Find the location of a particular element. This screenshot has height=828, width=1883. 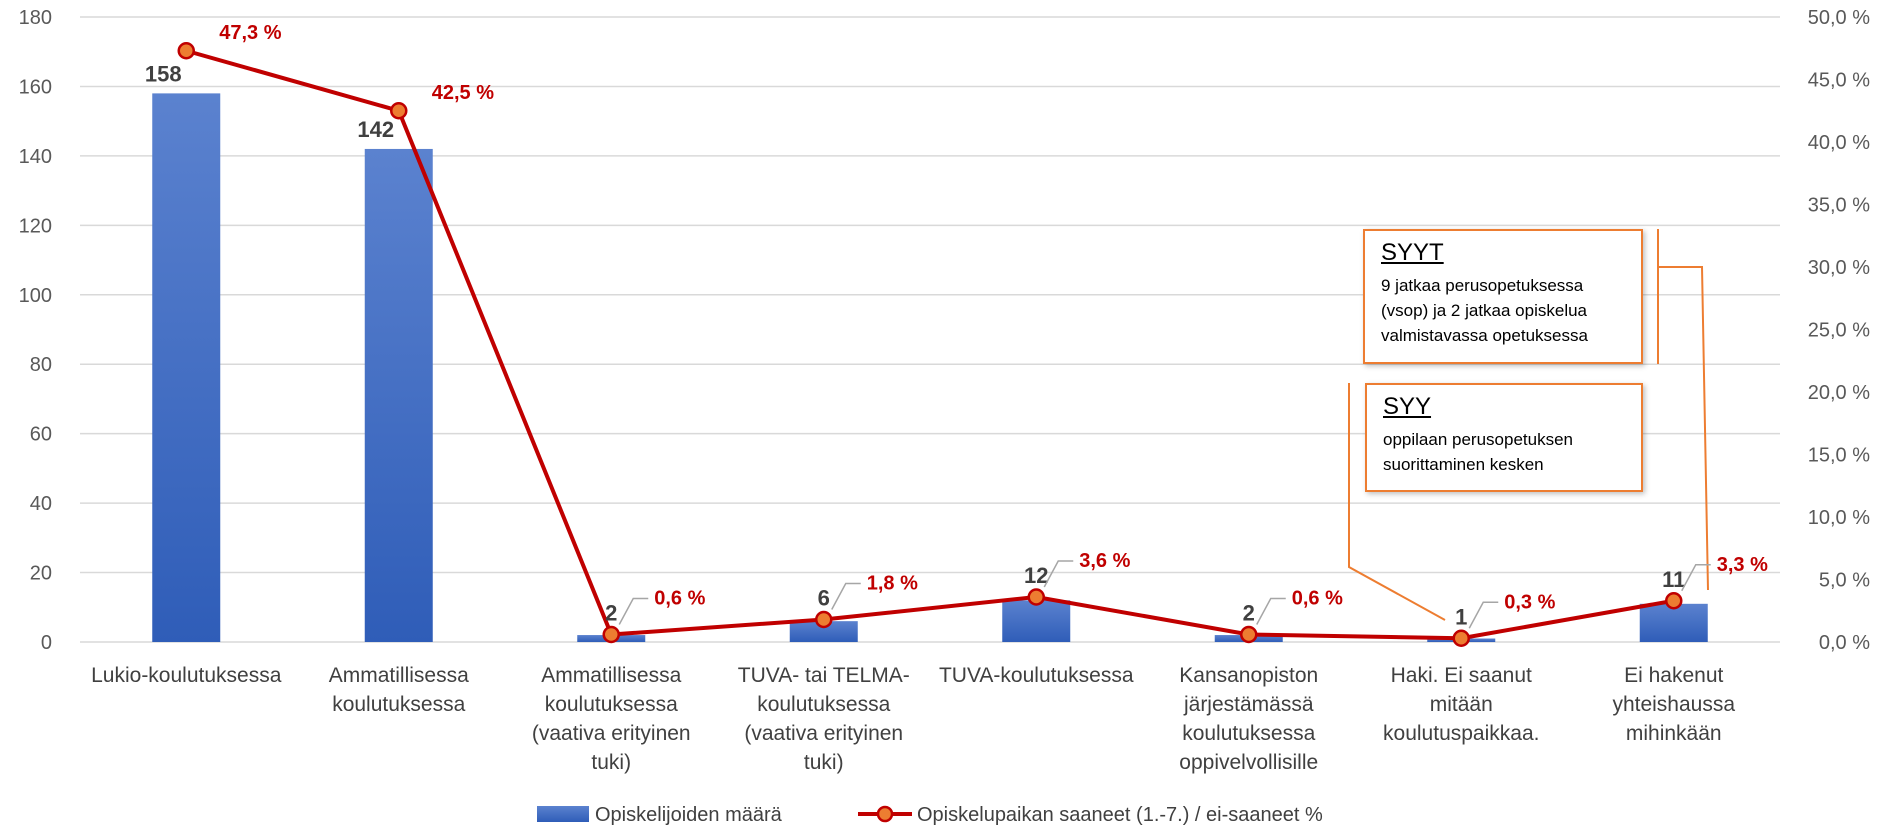

legend-line-marker is located at coordinates (885, 814).